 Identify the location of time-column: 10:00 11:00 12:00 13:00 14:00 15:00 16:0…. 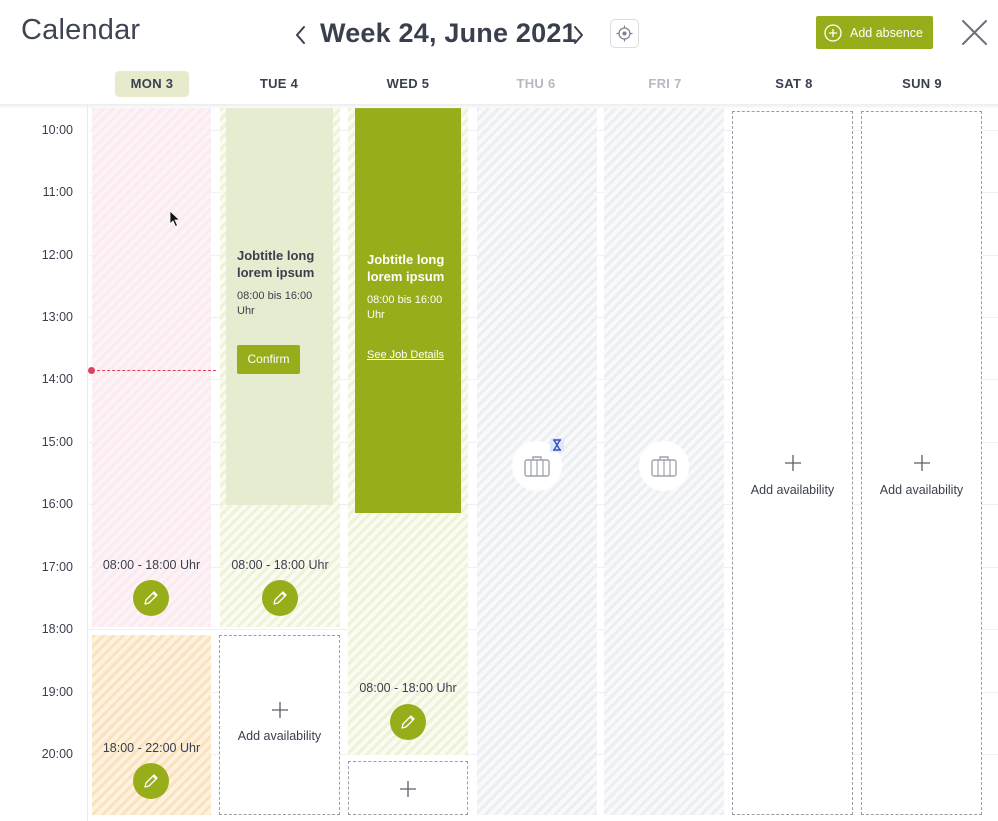
(44, 462).